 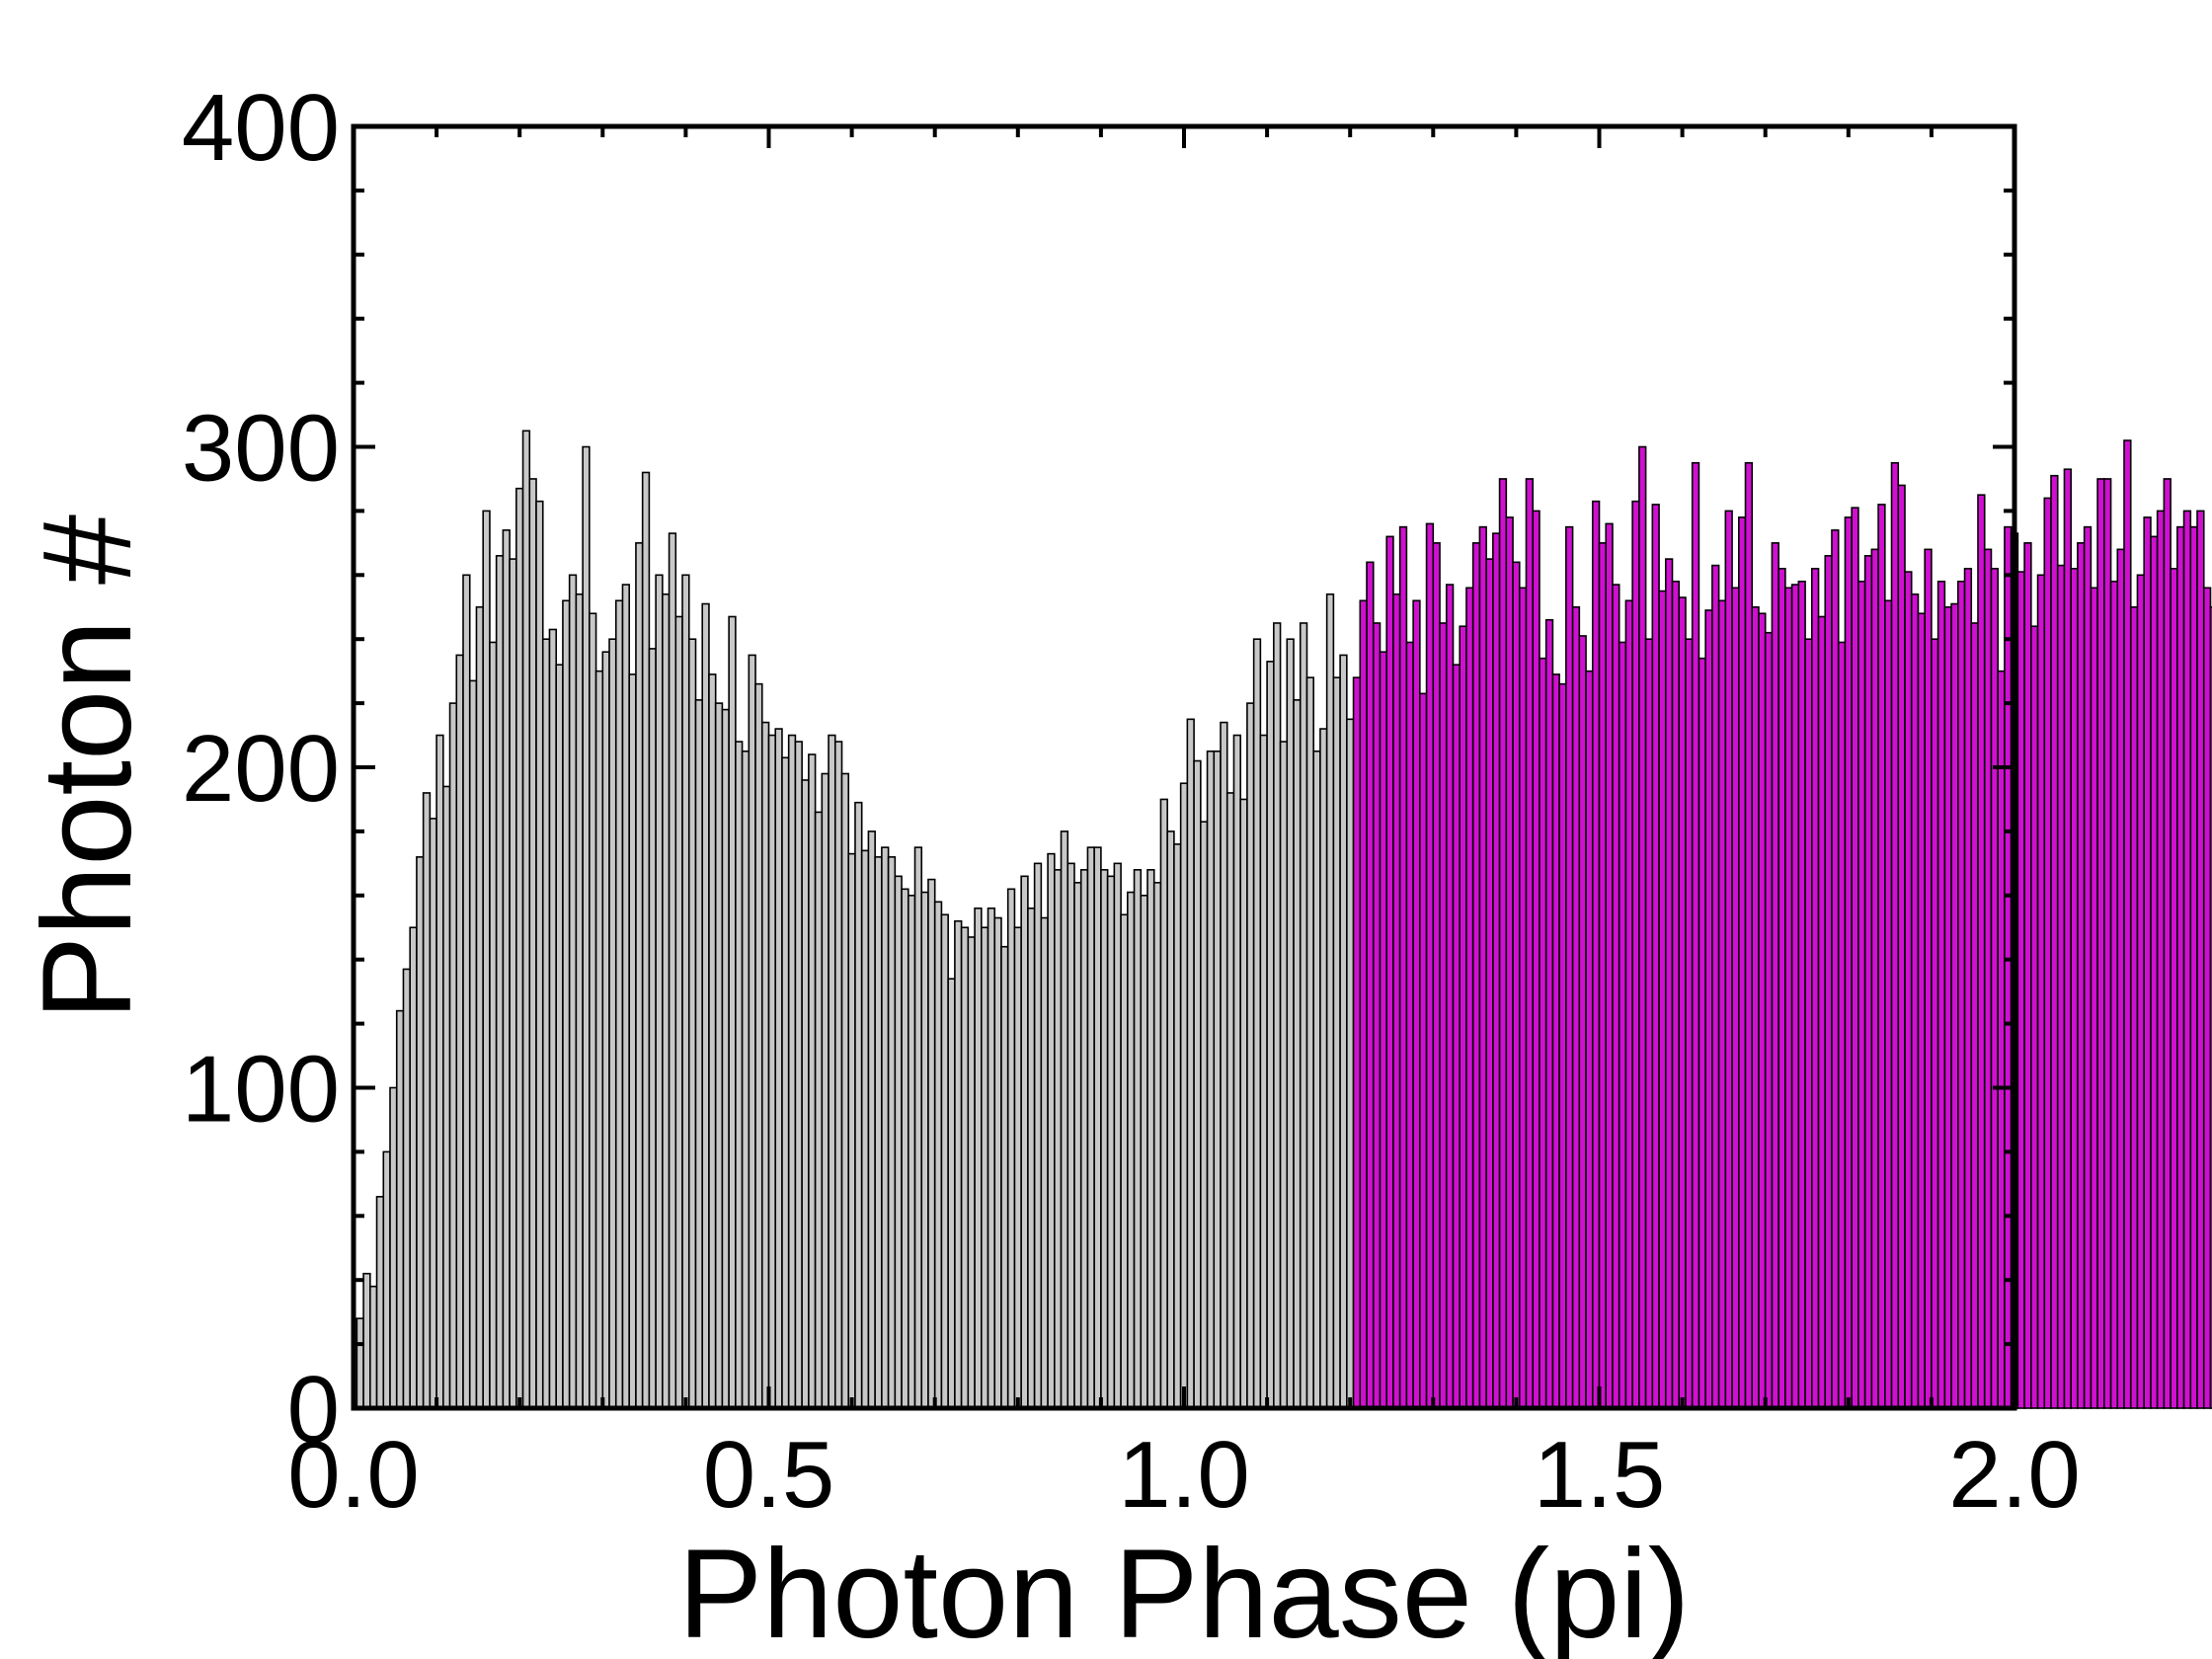 I want to click on y-tick-label: 100, so click(x=261, y=1090).